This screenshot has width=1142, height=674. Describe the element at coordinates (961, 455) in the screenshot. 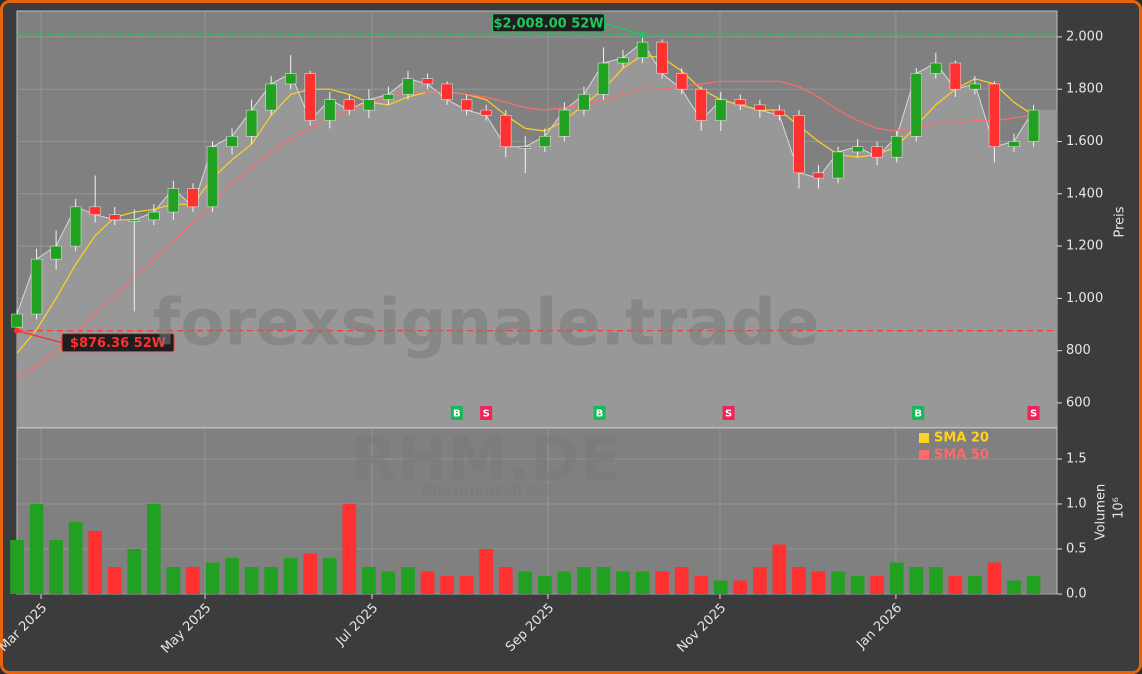

I see `legend-label: SMA 50` at that location.